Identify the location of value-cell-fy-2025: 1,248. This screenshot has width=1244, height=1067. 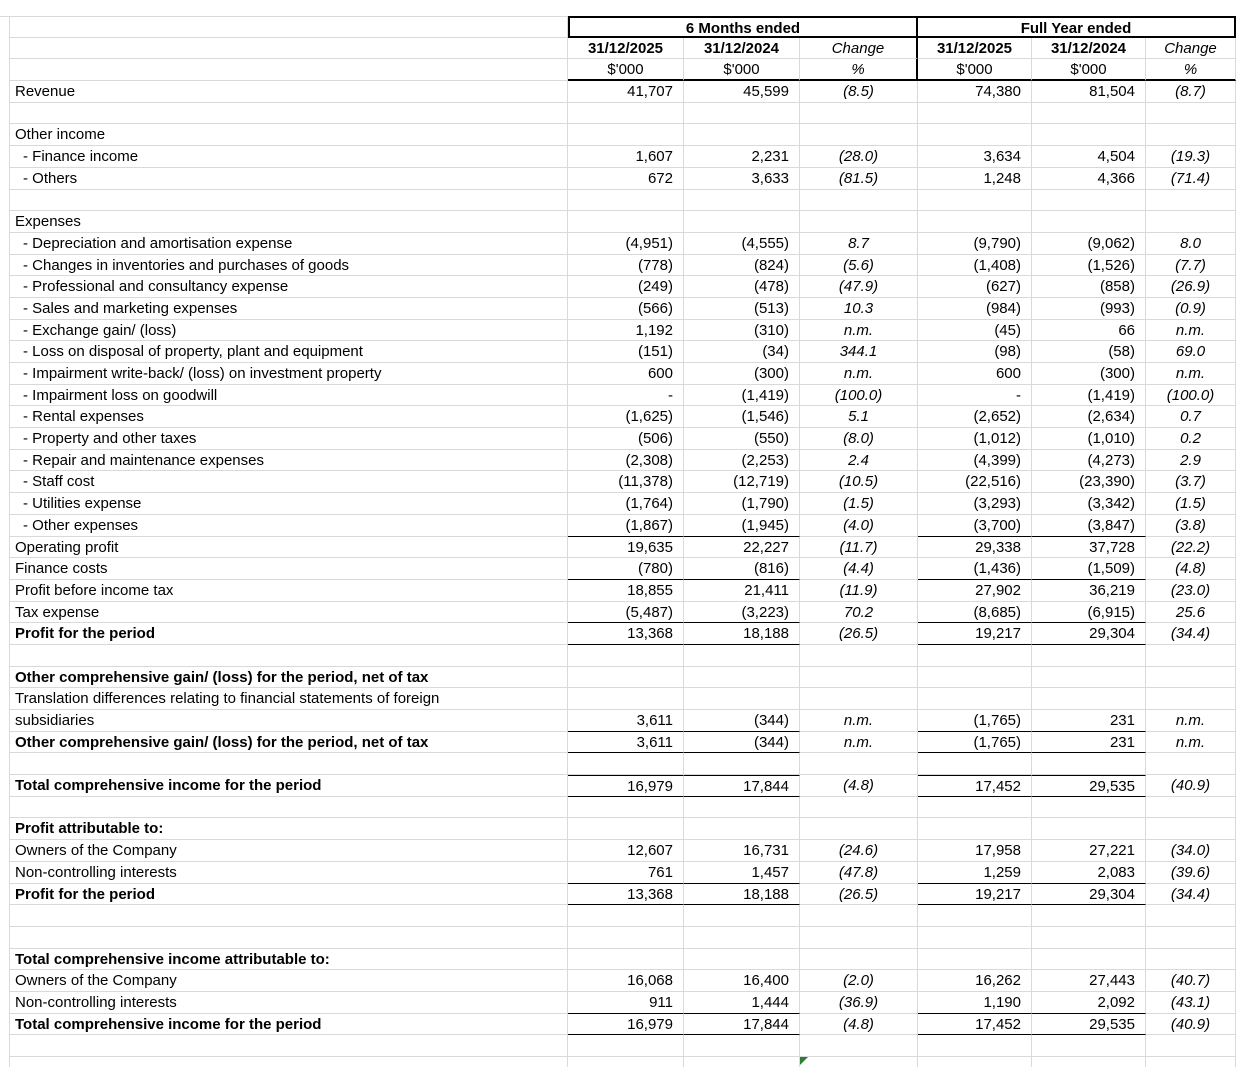
(975, 178).